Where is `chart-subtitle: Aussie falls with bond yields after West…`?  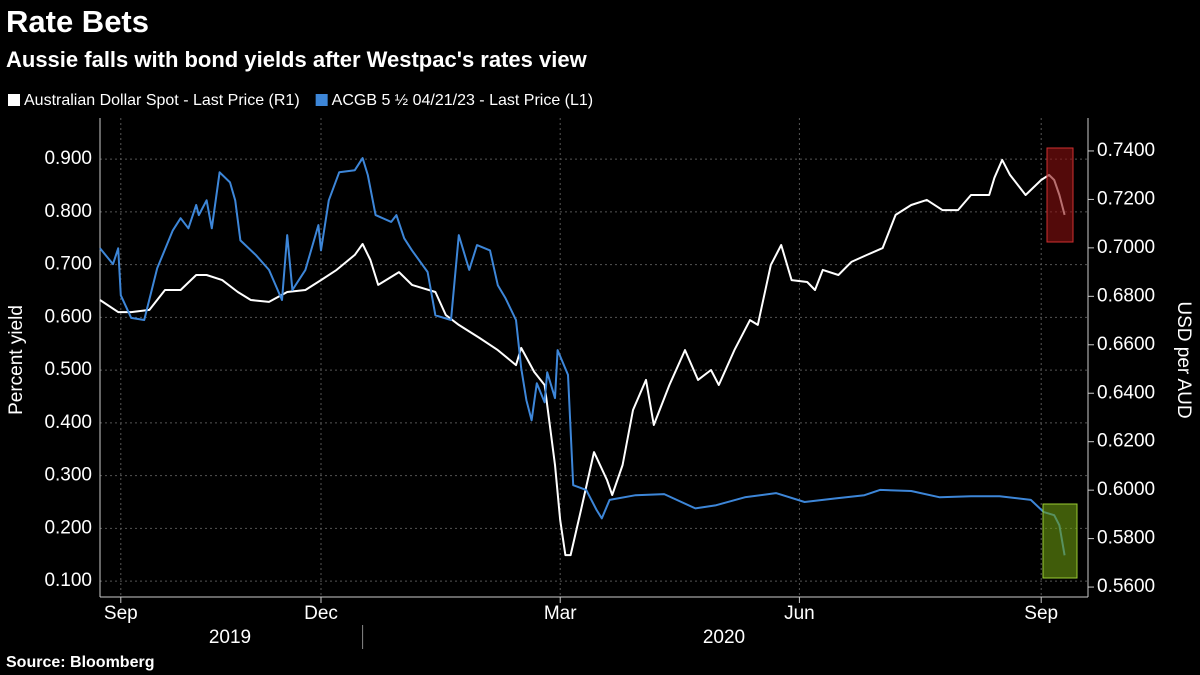
chart-subtitle: Aussie falls with bond yields after West… is located at coordinates (297, 59).